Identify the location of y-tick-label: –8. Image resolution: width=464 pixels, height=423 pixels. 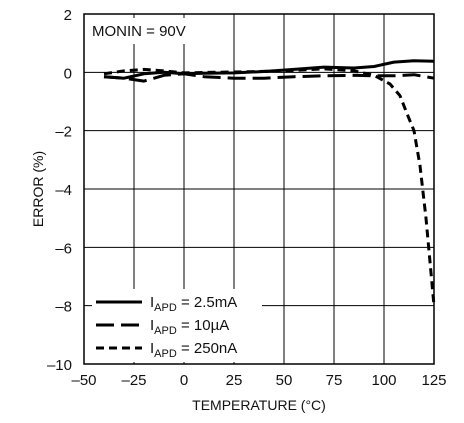
(63, 307).